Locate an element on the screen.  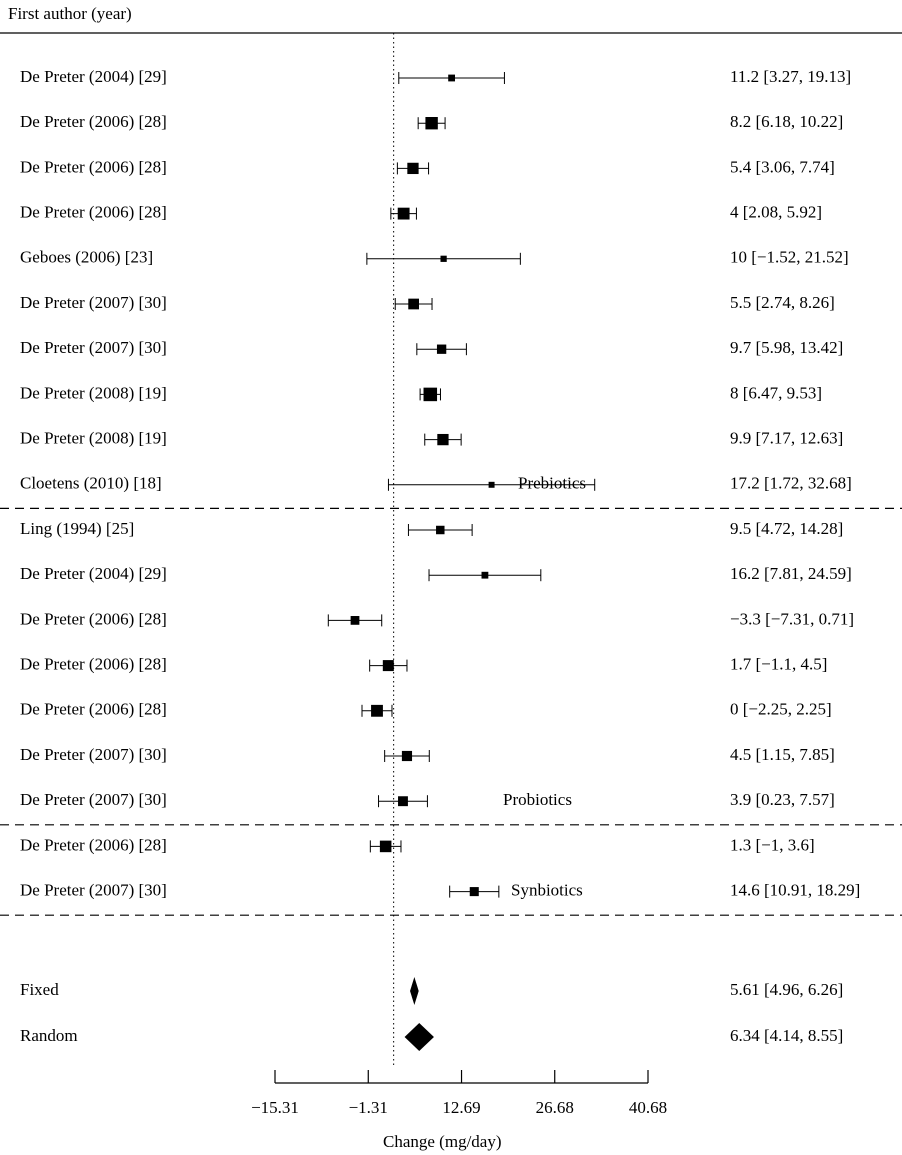
x-tick-label: 26.68 is located at coordinates (555, 1107).